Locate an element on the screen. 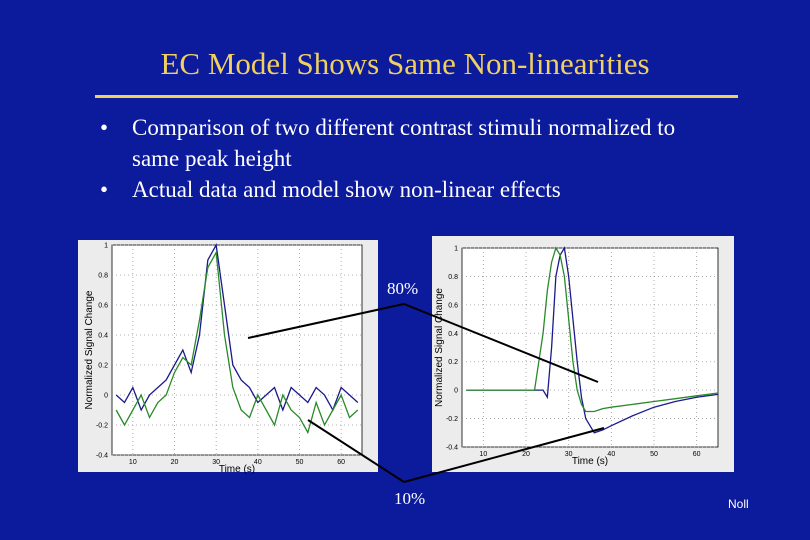  title: EC Model Shows Same Non-linearities is located at coordinates (405, 63).